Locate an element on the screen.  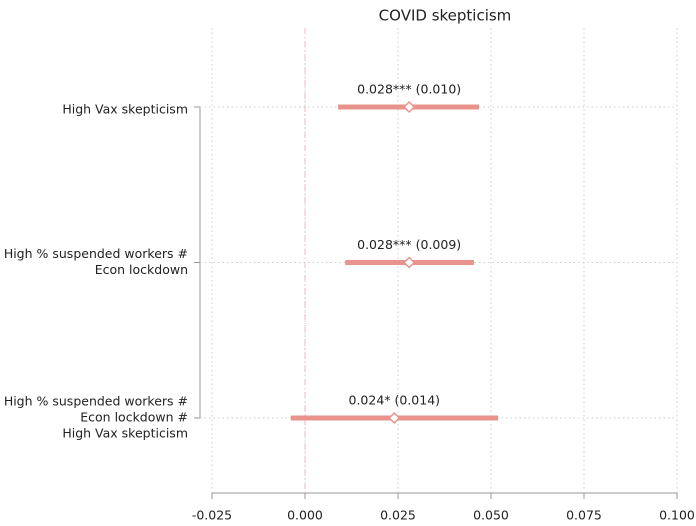
x-tick-label: 0.075 is located at coordinates (584, 515).